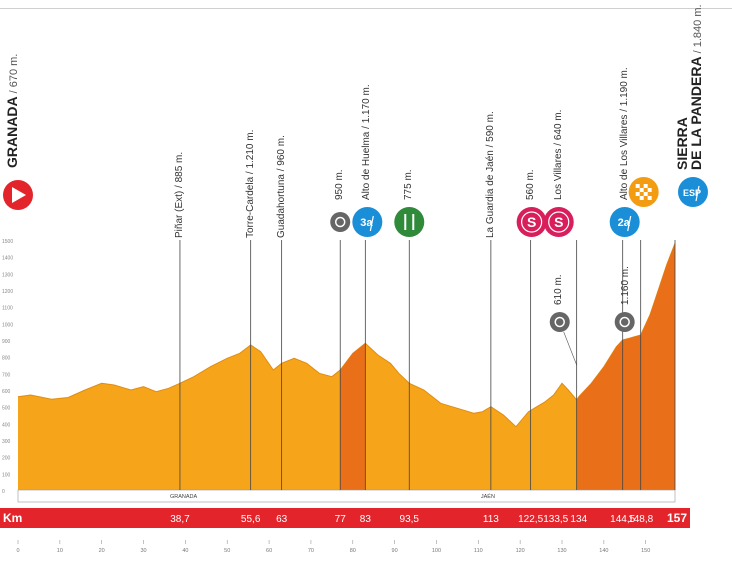 This screenshot has width=732, height=571. Describe the element at coordinates (6, 342) in the screenshot. I see `left-scale-tick: 900` at that location.